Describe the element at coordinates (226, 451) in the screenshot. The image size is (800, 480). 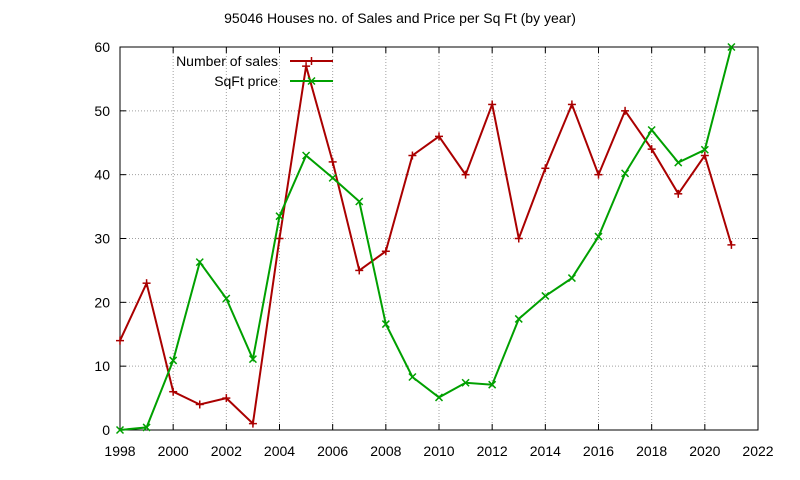
I see `x-tick-label: 2002` at that location.